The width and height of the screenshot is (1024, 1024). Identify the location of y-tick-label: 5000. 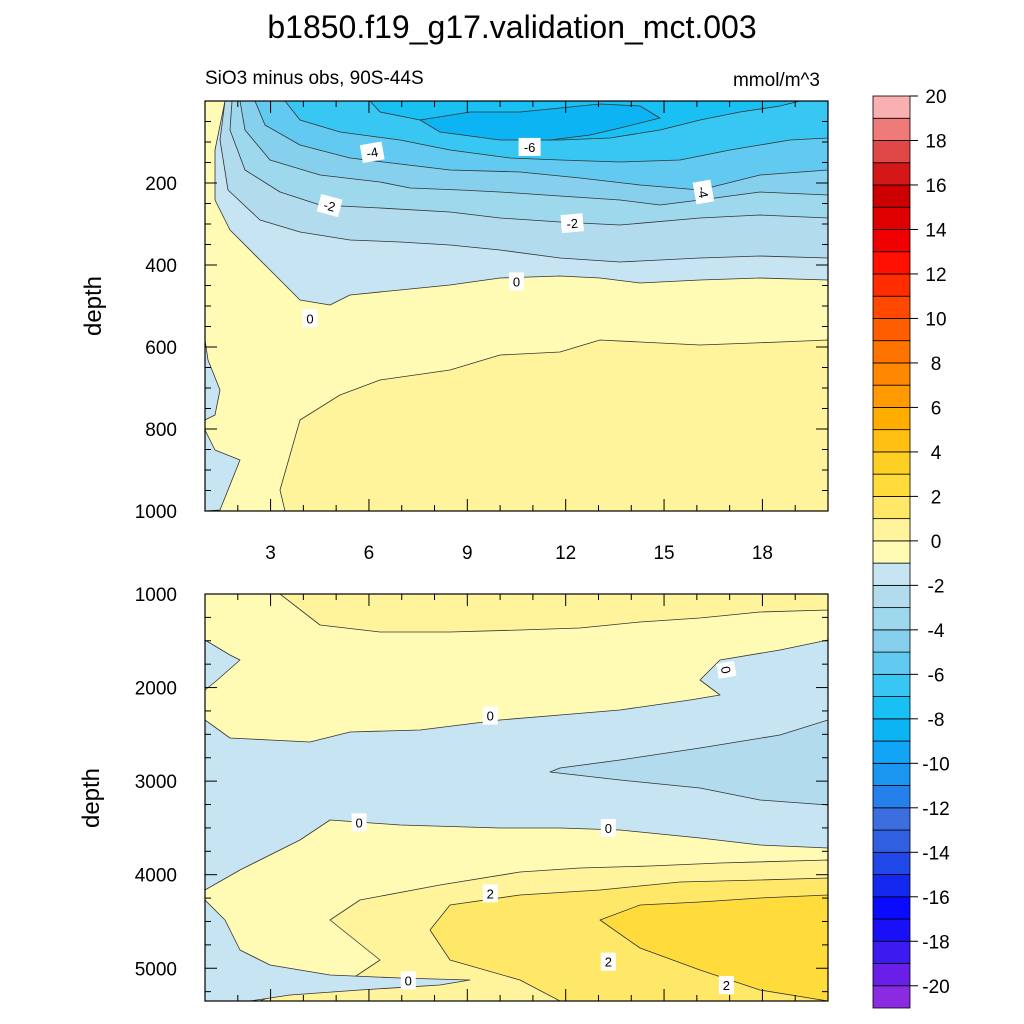
(156, 969).